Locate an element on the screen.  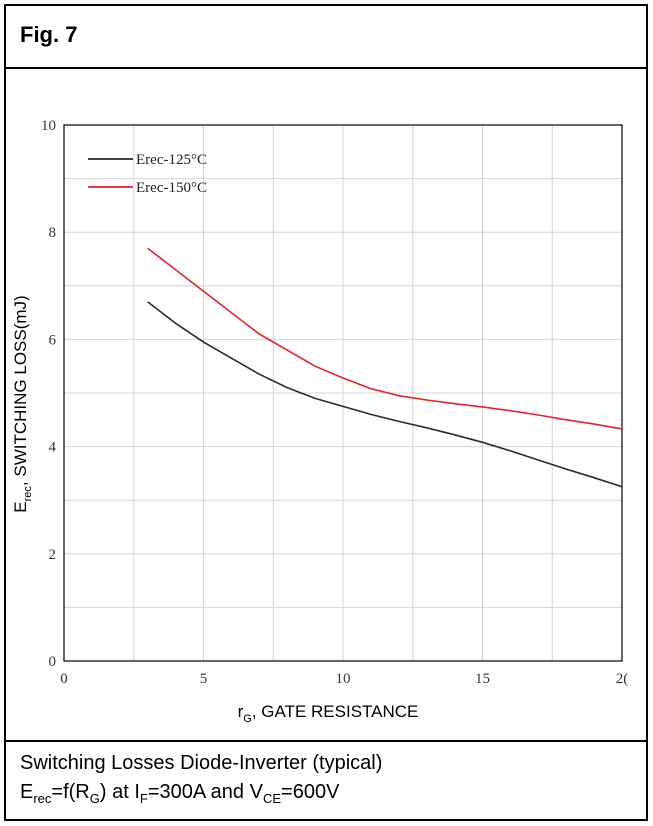
y-tick-label: 2 is located at coordinates (53, 555).